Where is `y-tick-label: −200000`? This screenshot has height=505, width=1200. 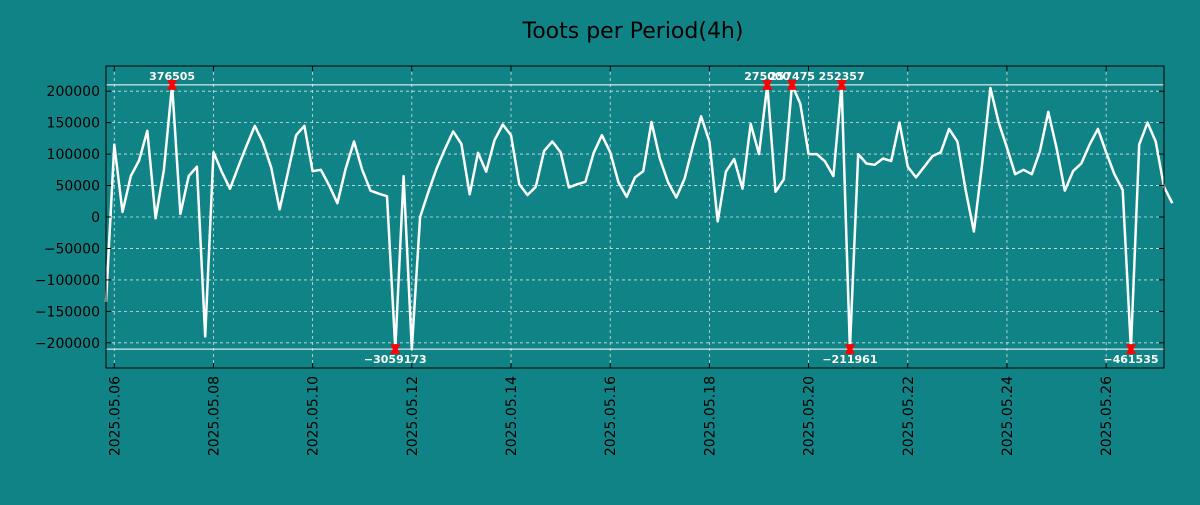 y-tick-label: −200000 is located at coordinates (67, 344).